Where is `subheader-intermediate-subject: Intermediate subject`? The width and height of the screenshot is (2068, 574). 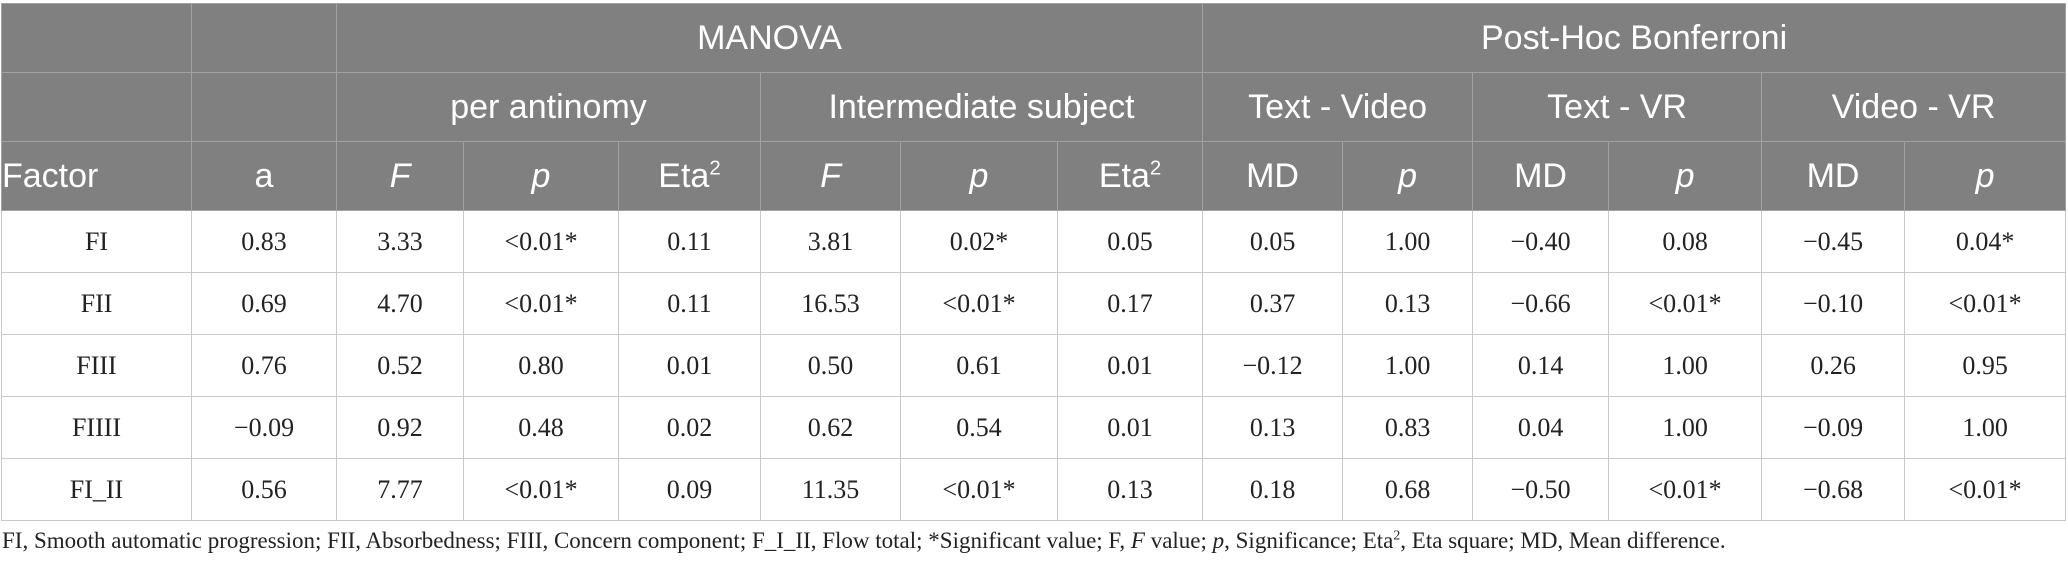
subheader-intermediate-subject: Intermediate subject is located at coordinates (981, 107).